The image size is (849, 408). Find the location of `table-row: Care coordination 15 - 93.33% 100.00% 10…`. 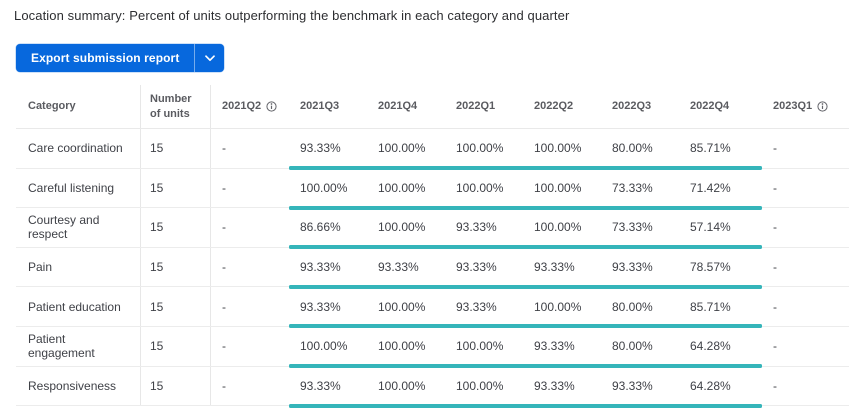

table-row: Care coordination 15 - 93.33% 100.00% 10… is located at coordinates (432, 150).